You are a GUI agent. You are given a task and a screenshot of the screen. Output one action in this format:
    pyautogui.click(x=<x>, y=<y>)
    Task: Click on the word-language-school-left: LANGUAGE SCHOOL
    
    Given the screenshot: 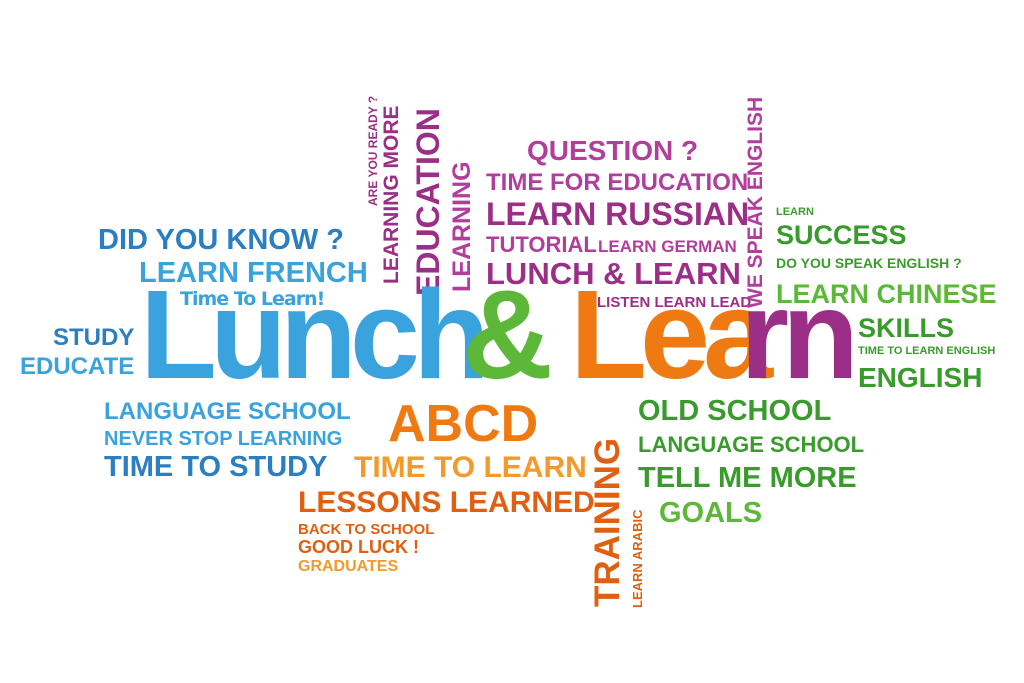 What is the action you would take?
    pyautogui.click(x=227, y=411)
    